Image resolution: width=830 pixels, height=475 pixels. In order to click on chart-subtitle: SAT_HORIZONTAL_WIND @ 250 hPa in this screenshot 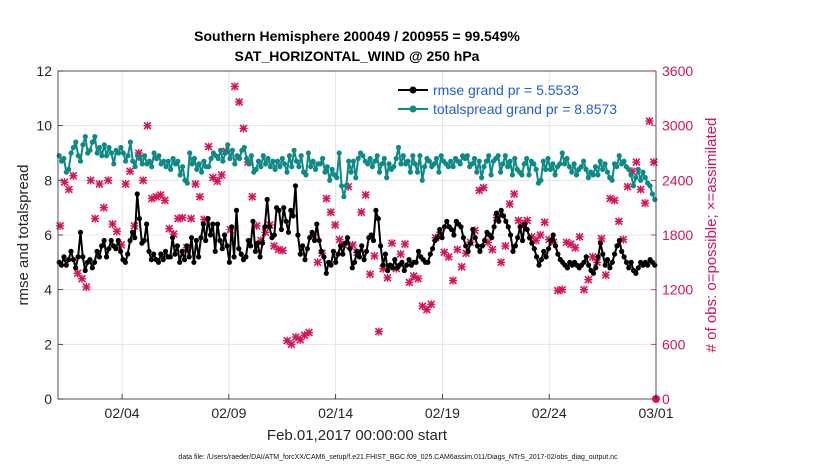, I will do `click(357, 56)`.